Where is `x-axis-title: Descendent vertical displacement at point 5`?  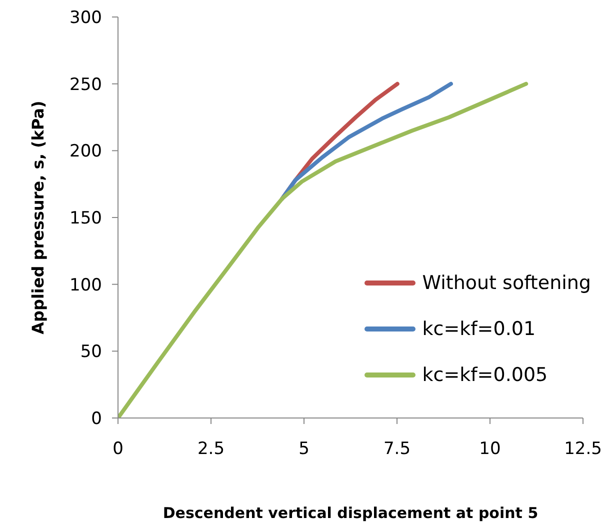 x-axis-title: Descendent vertical displacement at point 5 is located at coordinates (350, 513).